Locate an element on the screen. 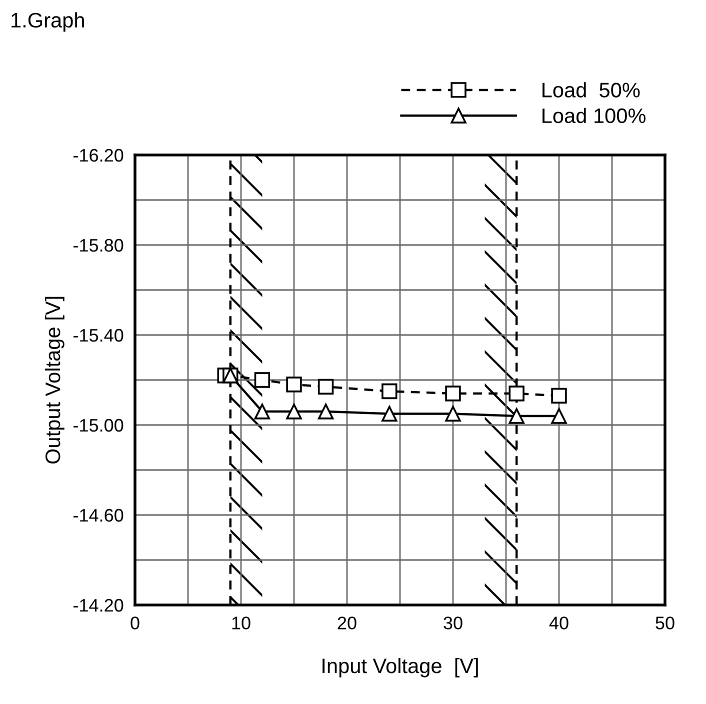 The image size is (706, 704). y-axis-title: Output Voltage [V] is located at coordinates (54, 380).